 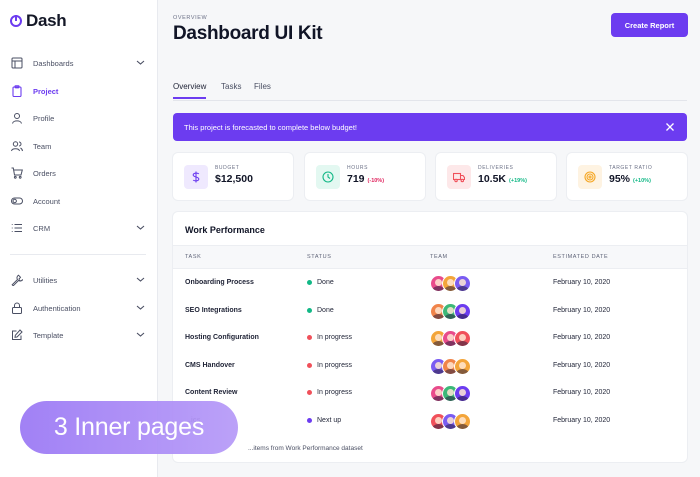 I want to click on stat-card-hours: HOURS 719 (-10%), so click(x=365, y=176).